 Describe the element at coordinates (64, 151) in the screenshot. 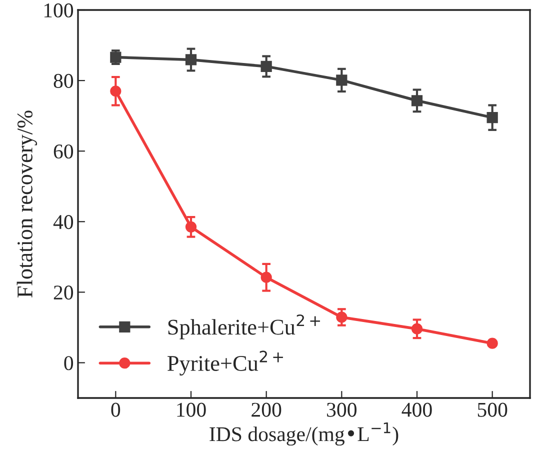

I see `y-tick-label: 60` at that location.